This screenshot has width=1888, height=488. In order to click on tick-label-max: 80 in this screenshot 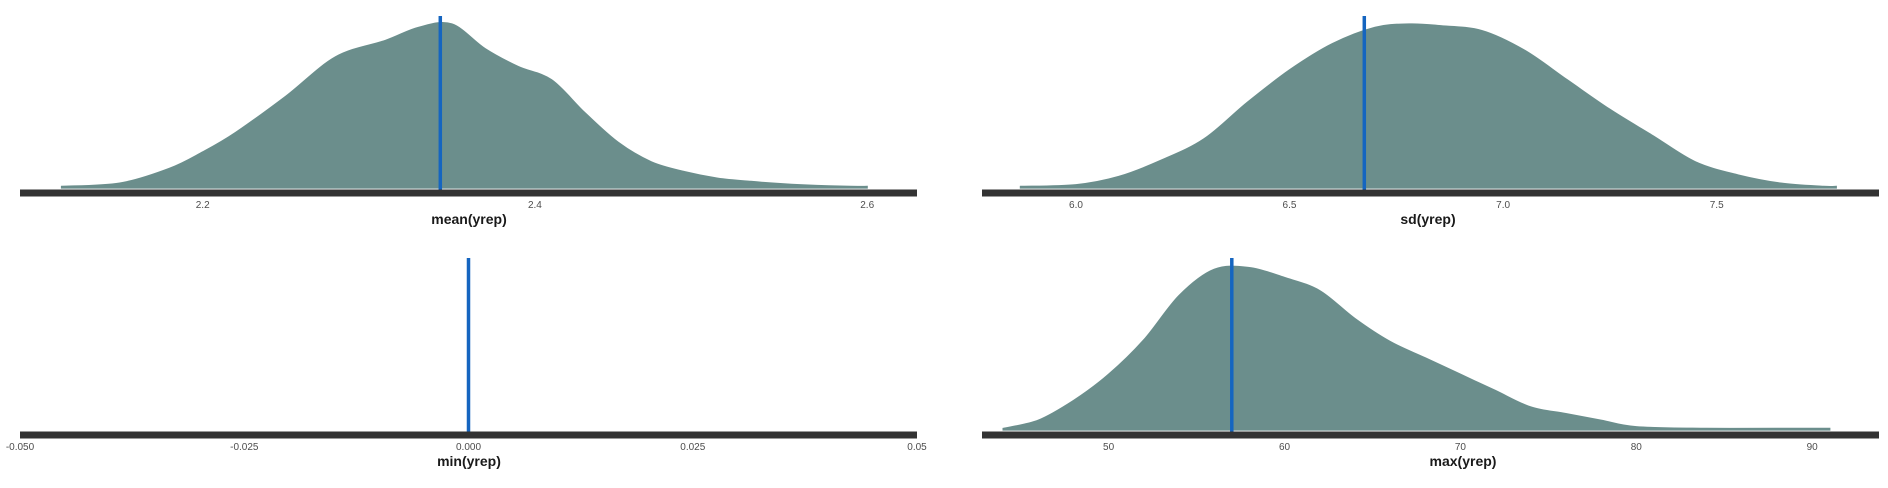, I will do `click(1637, 447)`.